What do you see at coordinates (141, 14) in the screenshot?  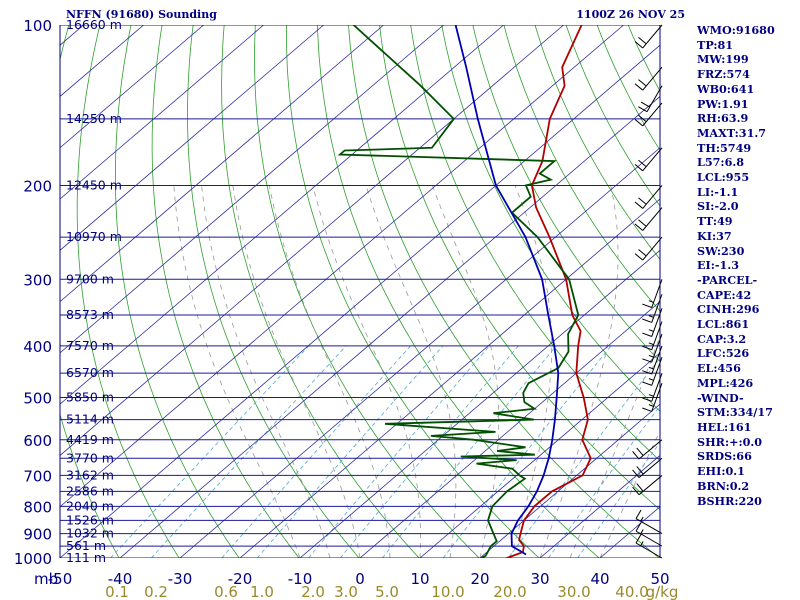 I see `station-title: NFFN (91680) Sounding` at bounding box center [141, 14].